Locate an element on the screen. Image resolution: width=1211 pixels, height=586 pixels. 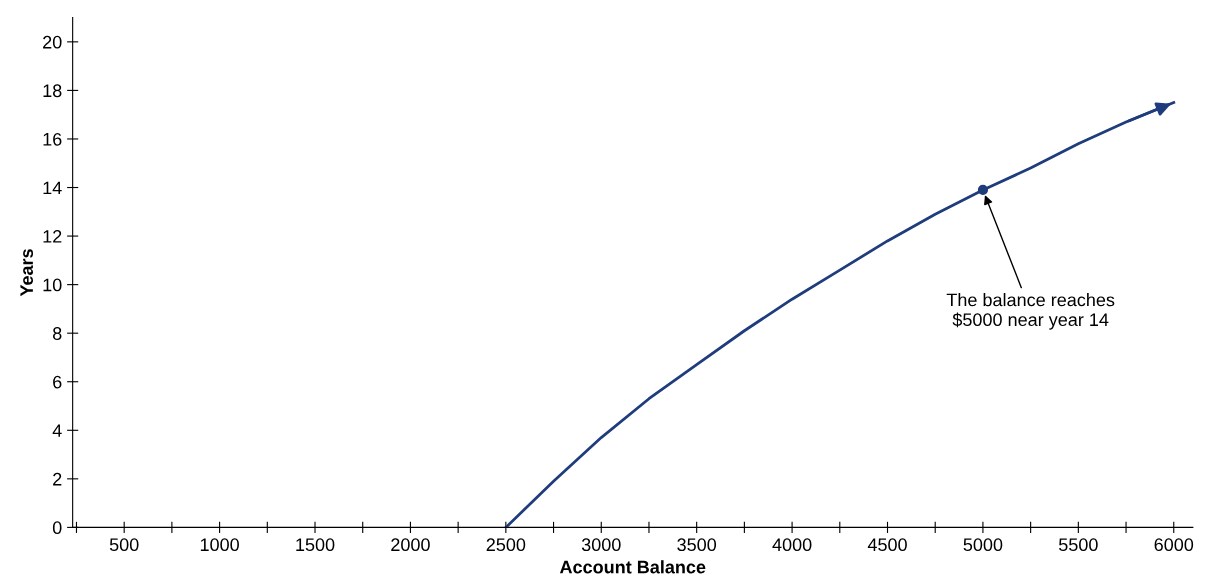
x-axis-title: Account Balance is located at coordinates (632, 567).